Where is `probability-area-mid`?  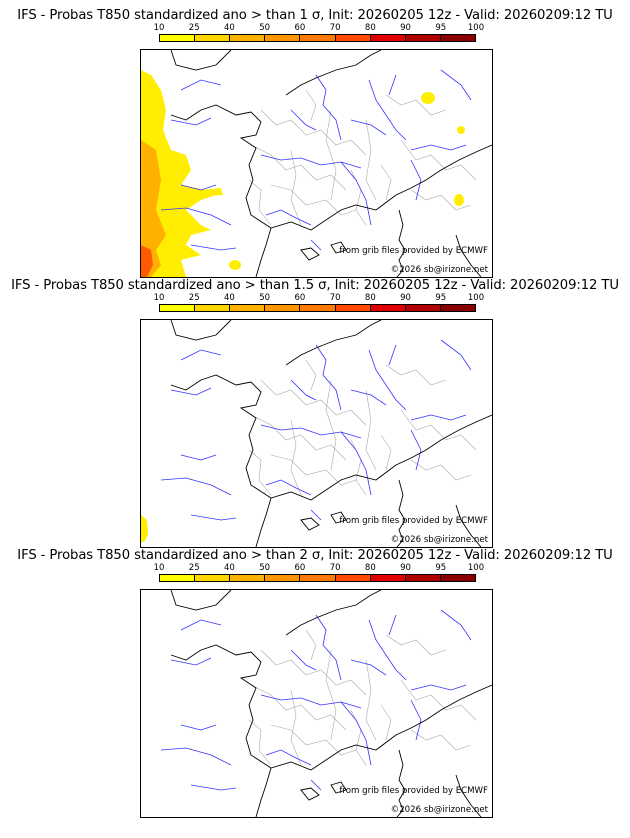
probability-area-mid is located at coordinates (153, 208).